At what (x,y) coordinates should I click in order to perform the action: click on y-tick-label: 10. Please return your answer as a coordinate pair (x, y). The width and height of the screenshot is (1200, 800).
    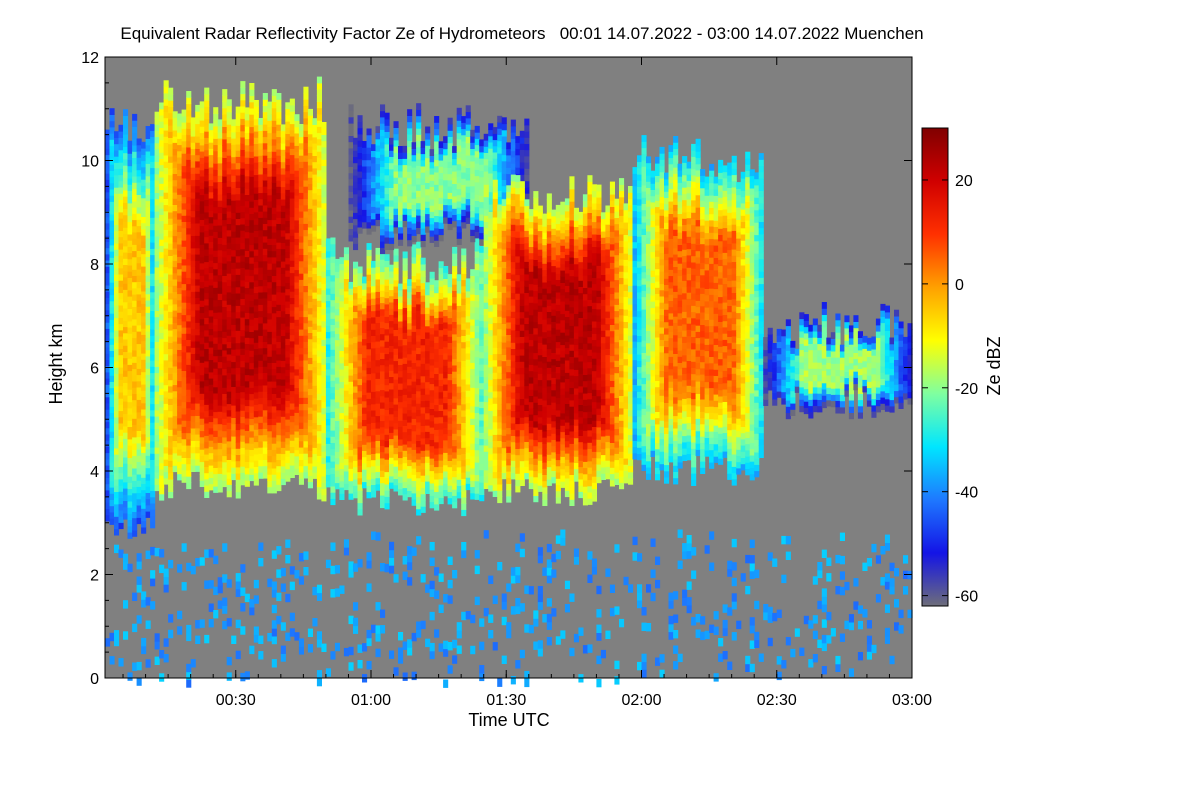
    Looking at the image, I should click on (90, 162).